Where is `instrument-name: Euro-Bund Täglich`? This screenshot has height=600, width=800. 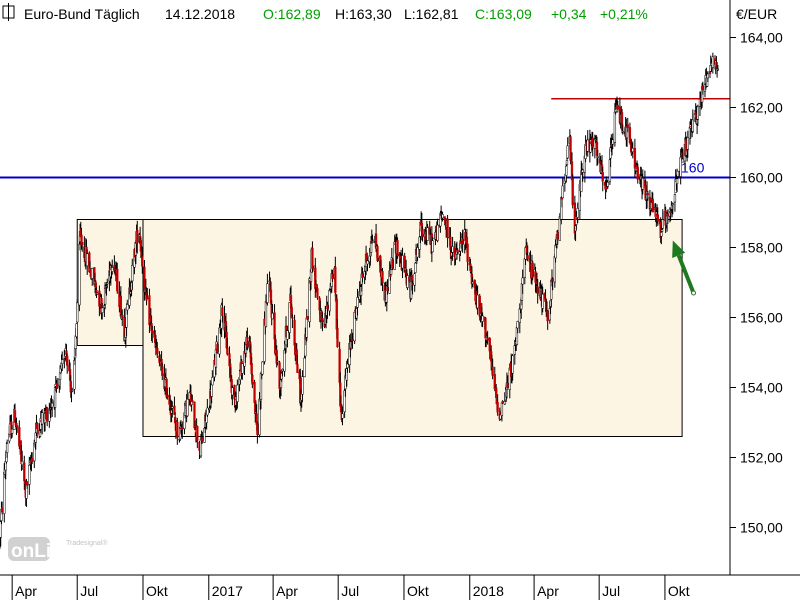 instrument-name: Euro-Bund Täglich is located at coordinates (82, 14).